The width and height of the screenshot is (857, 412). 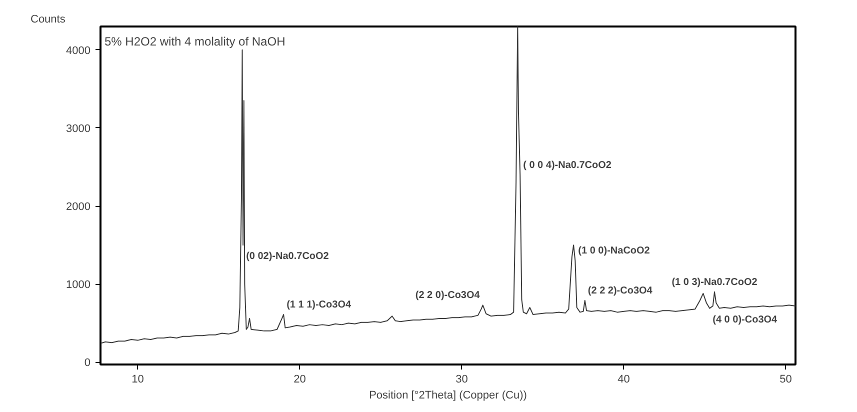 I want to click on x-tick-label: 50, so click(x=786, y=380).